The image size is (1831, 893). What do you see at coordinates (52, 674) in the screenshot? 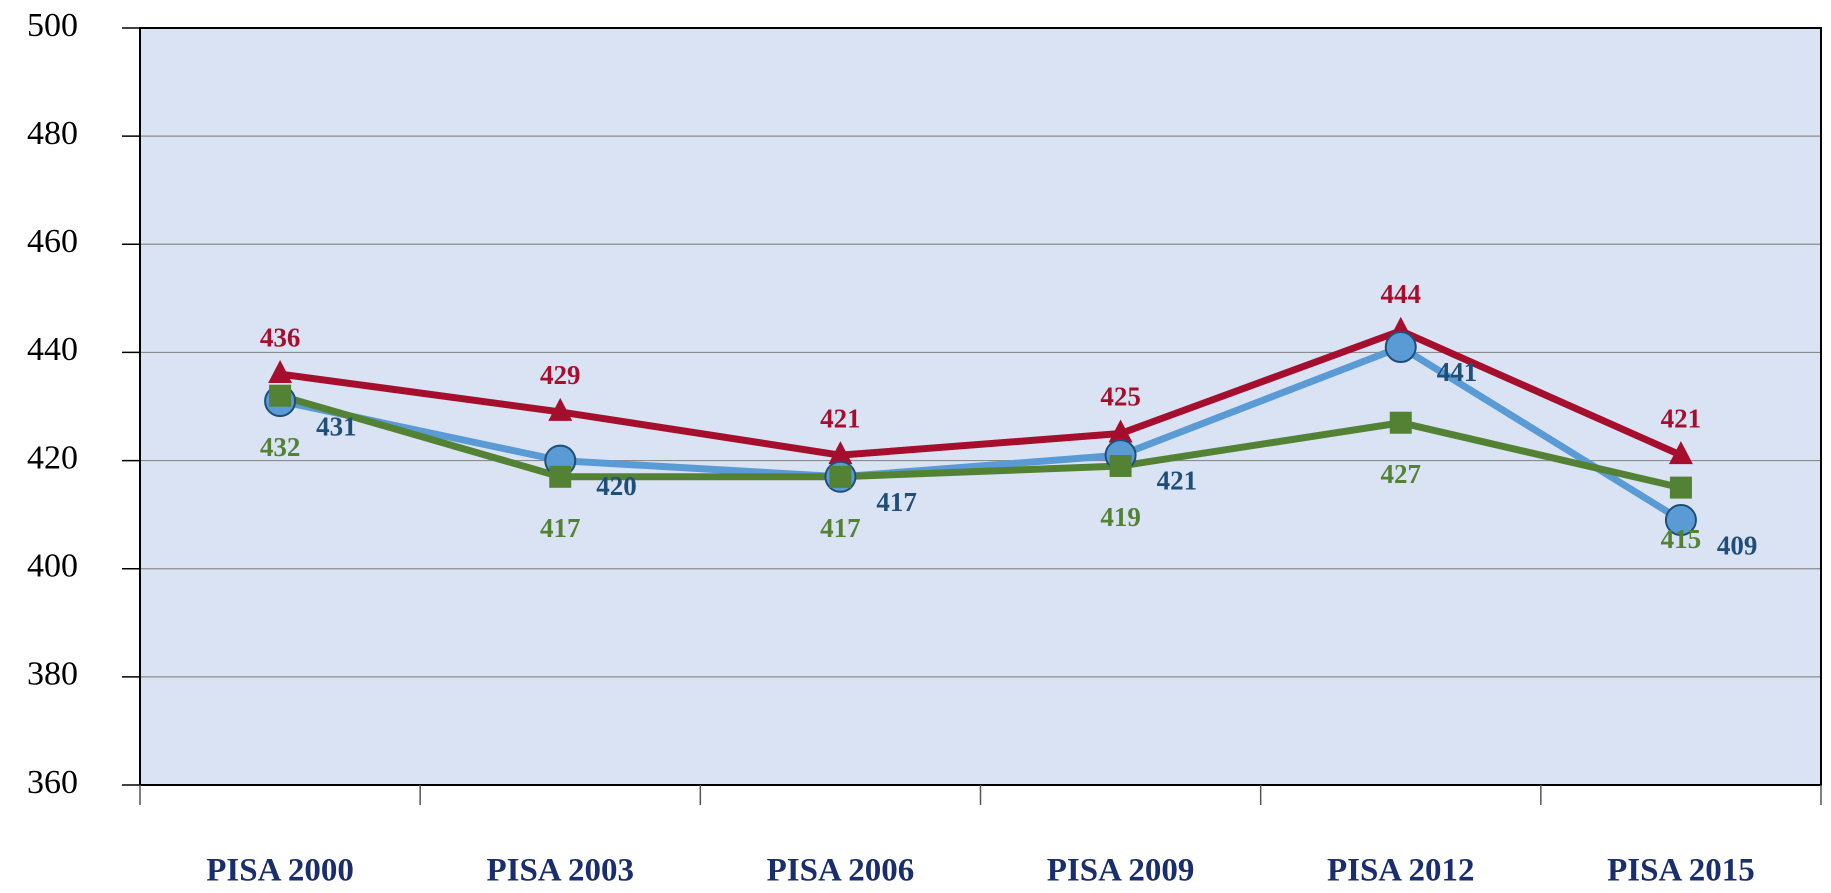
I see `y-tick-label: 380` at bounding box center [52, 674].